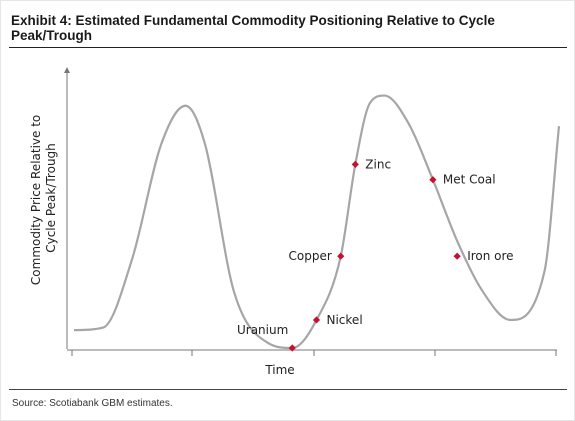  I want to click on marker-uranium, so click(292, 348).